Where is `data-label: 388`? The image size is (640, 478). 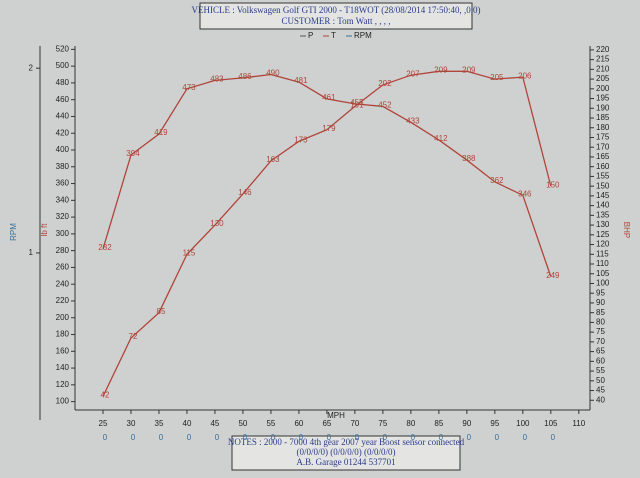 data-label: 388 is located at coordinates (469, 158).